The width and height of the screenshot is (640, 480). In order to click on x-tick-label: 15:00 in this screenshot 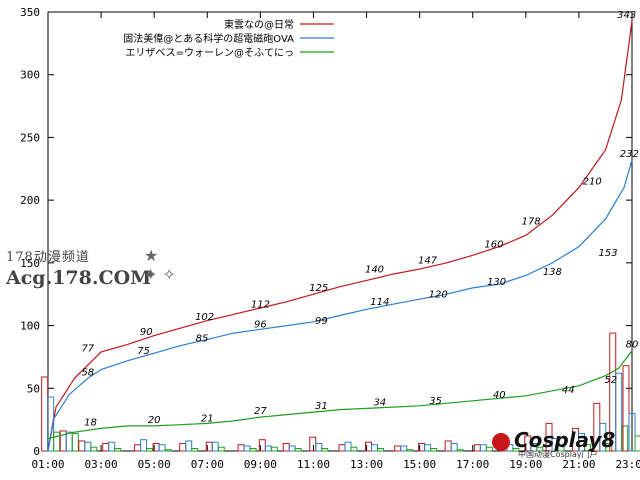, I will do `click(419, 464)`.